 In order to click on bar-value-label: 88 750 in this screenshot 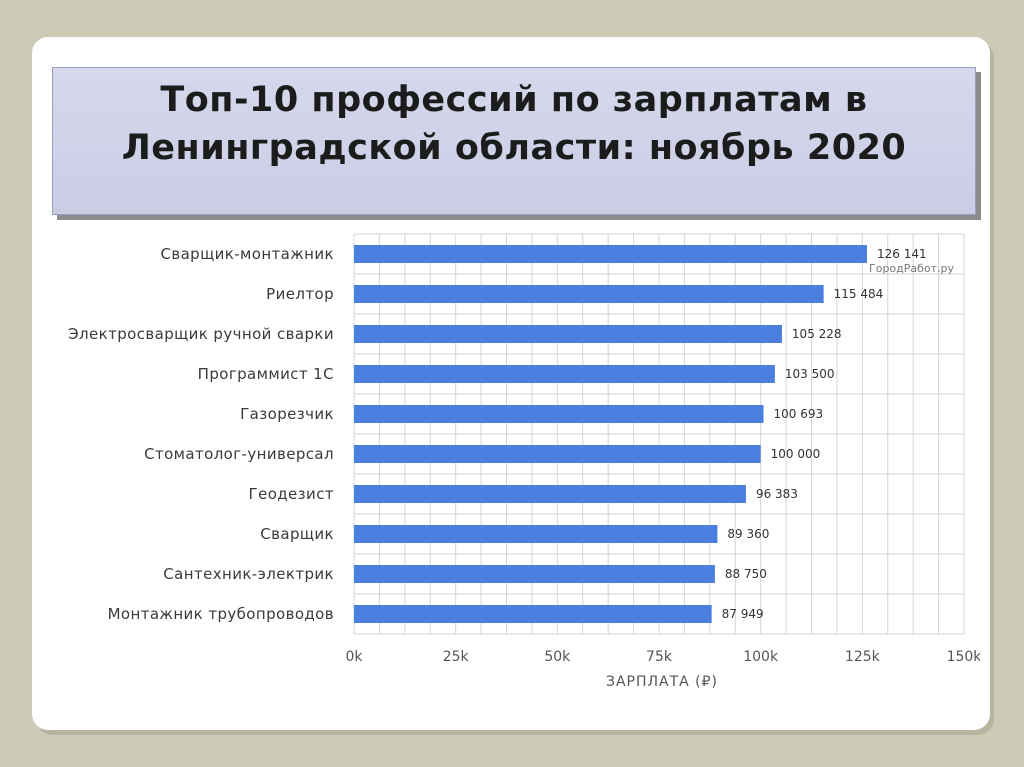, I will do `click(746, 574)`.